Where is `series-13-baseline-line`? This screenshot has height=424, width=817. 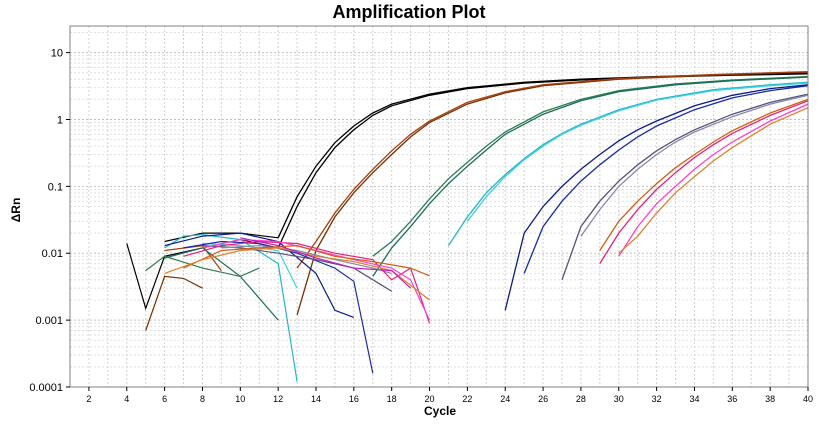 series-13-baseline-line is located at coordinates (307, 282).